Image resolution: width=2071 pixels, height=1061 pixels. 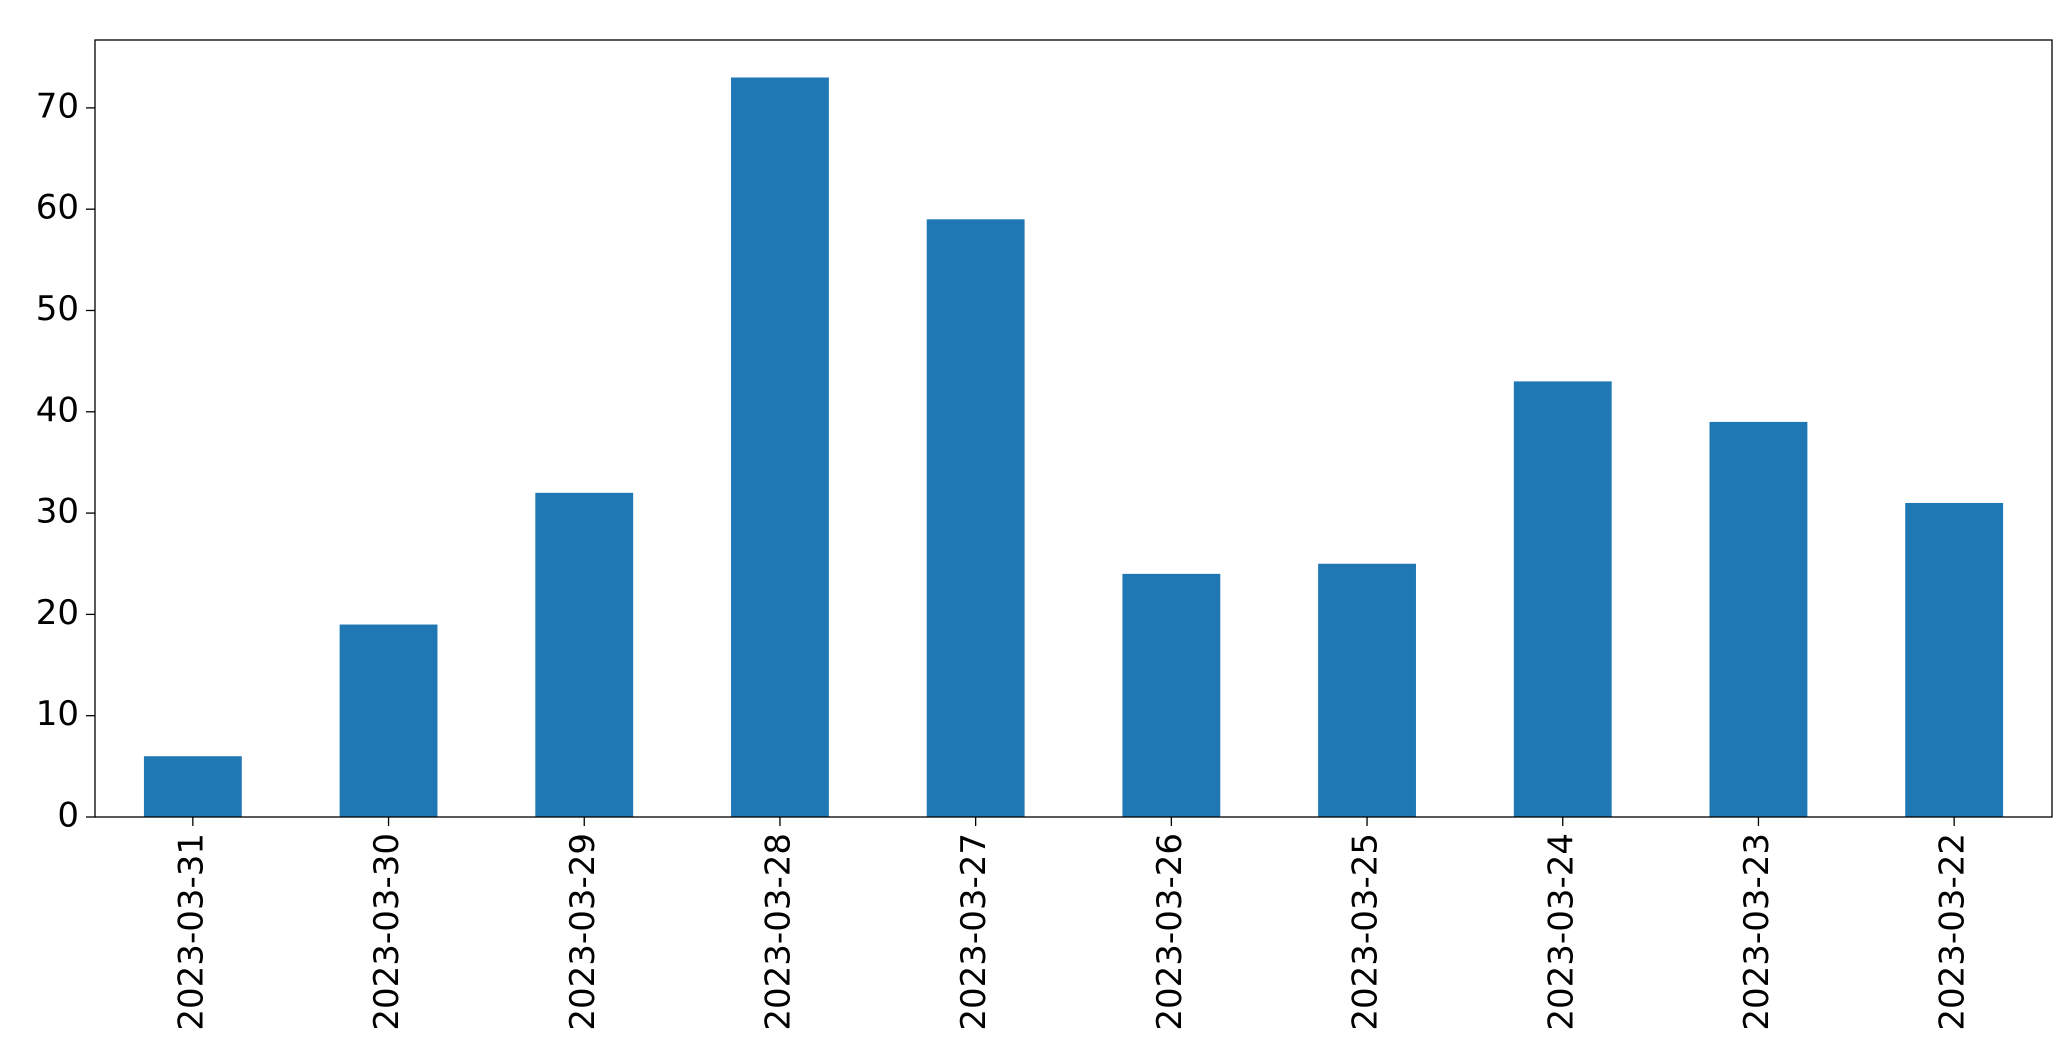 What do you see at coordinates (57, 106) in the screenshot?
I see `y-tick-label: 70` at bounding box center [57, 106].